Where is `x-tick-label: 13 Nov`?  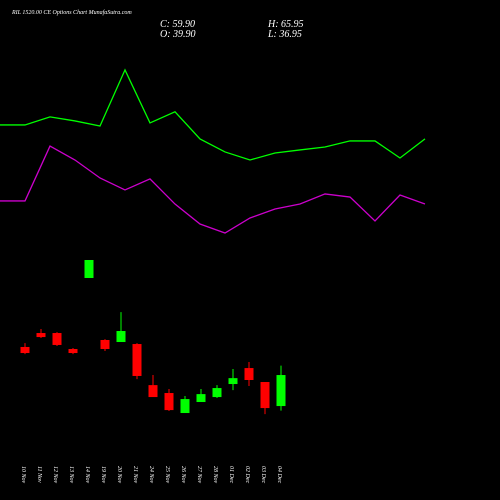
x-tick-label: 13 Nov is located at coordinates (71, 475).